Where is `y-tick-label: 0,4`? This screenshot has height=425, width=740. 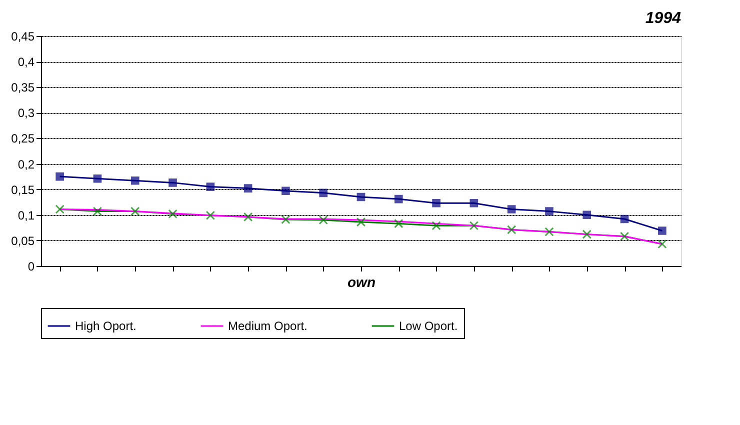
y-tick-label: 0,4 is located at coordinates (26, 62).